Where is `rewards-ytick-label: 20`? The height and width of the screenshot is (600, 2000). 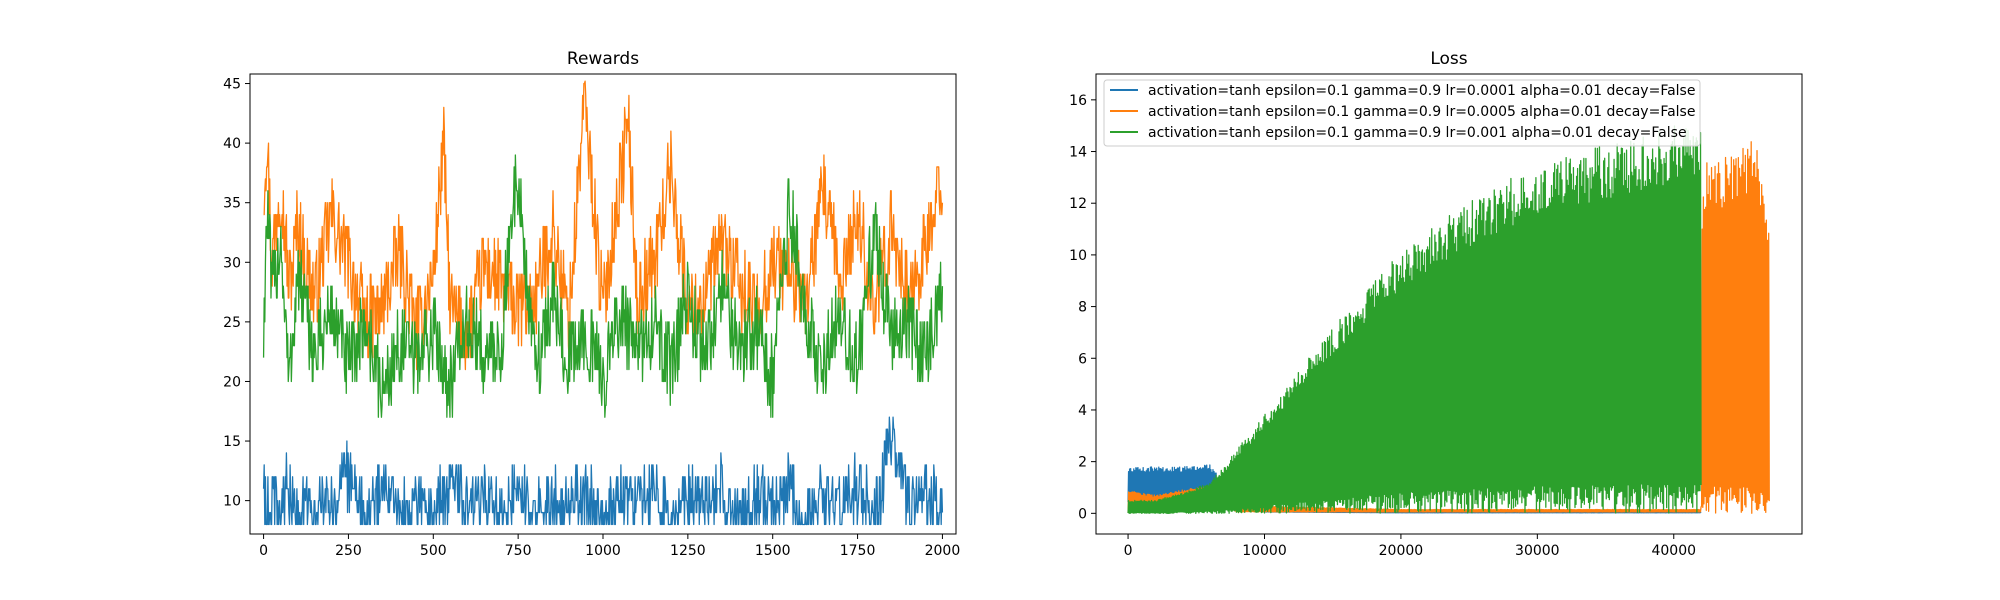
rewards-ytick-label: 20 is located at coordinates (232, 382).